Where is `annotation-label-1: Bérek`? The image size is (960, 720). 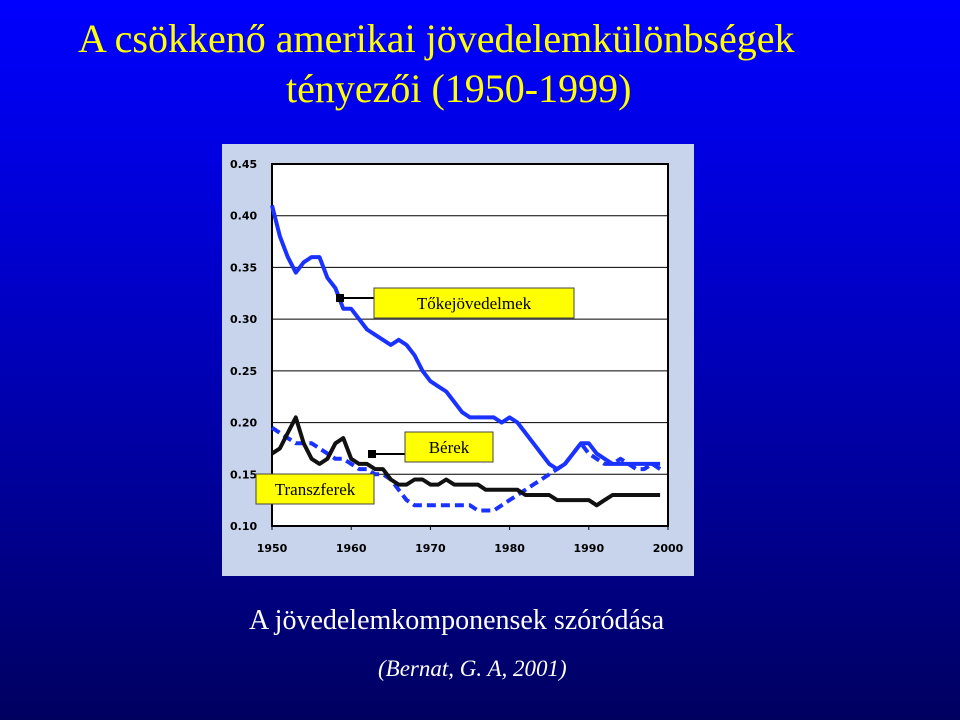
annotation-label-1: Bérek is located at coordinates (449, 447).